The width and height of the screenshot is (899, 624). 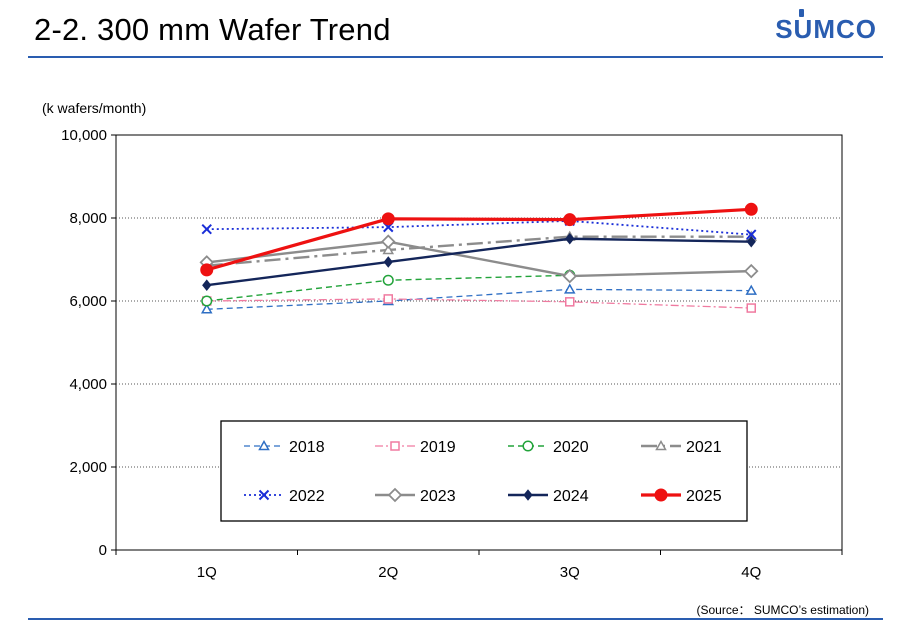 I want to click on legend-item: 2021, so click(x=681, y=447).